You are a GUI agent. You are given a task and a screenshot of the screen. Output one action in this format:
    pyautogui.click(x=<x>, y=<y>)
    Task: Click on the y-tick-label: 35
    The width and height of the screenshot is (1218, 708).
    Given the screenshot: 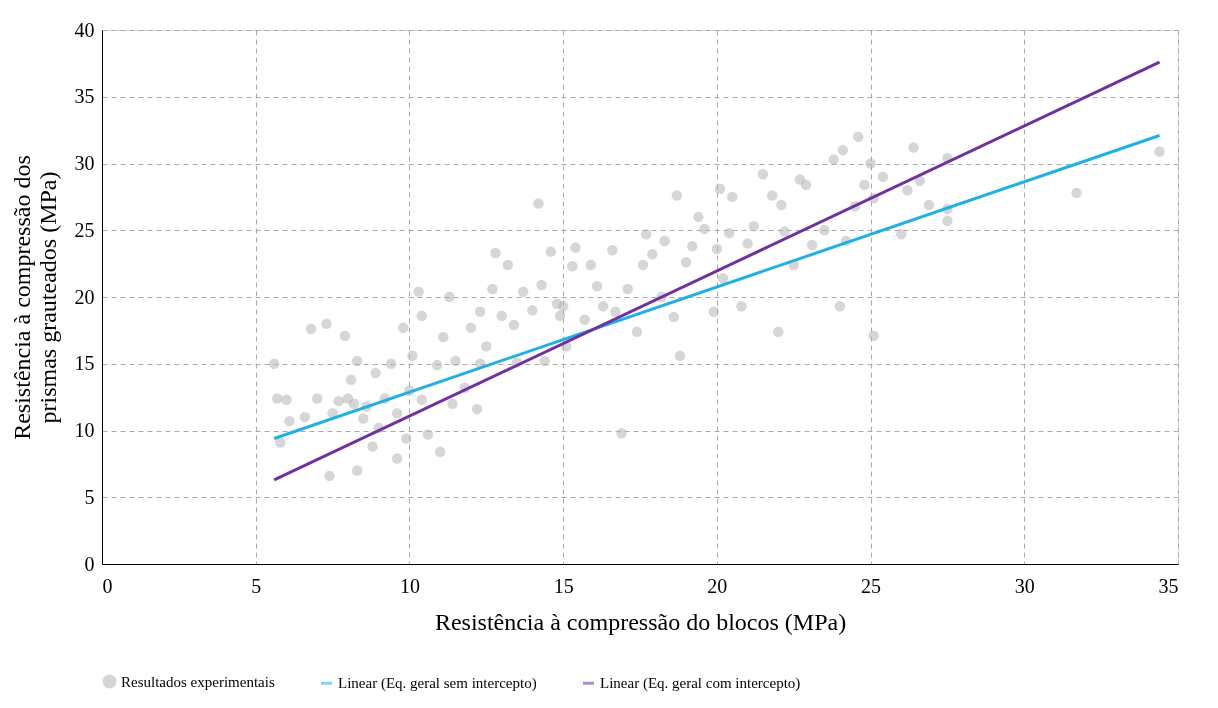 What is the action you would take?
    pyautogui.click(x=84, y=96)
    